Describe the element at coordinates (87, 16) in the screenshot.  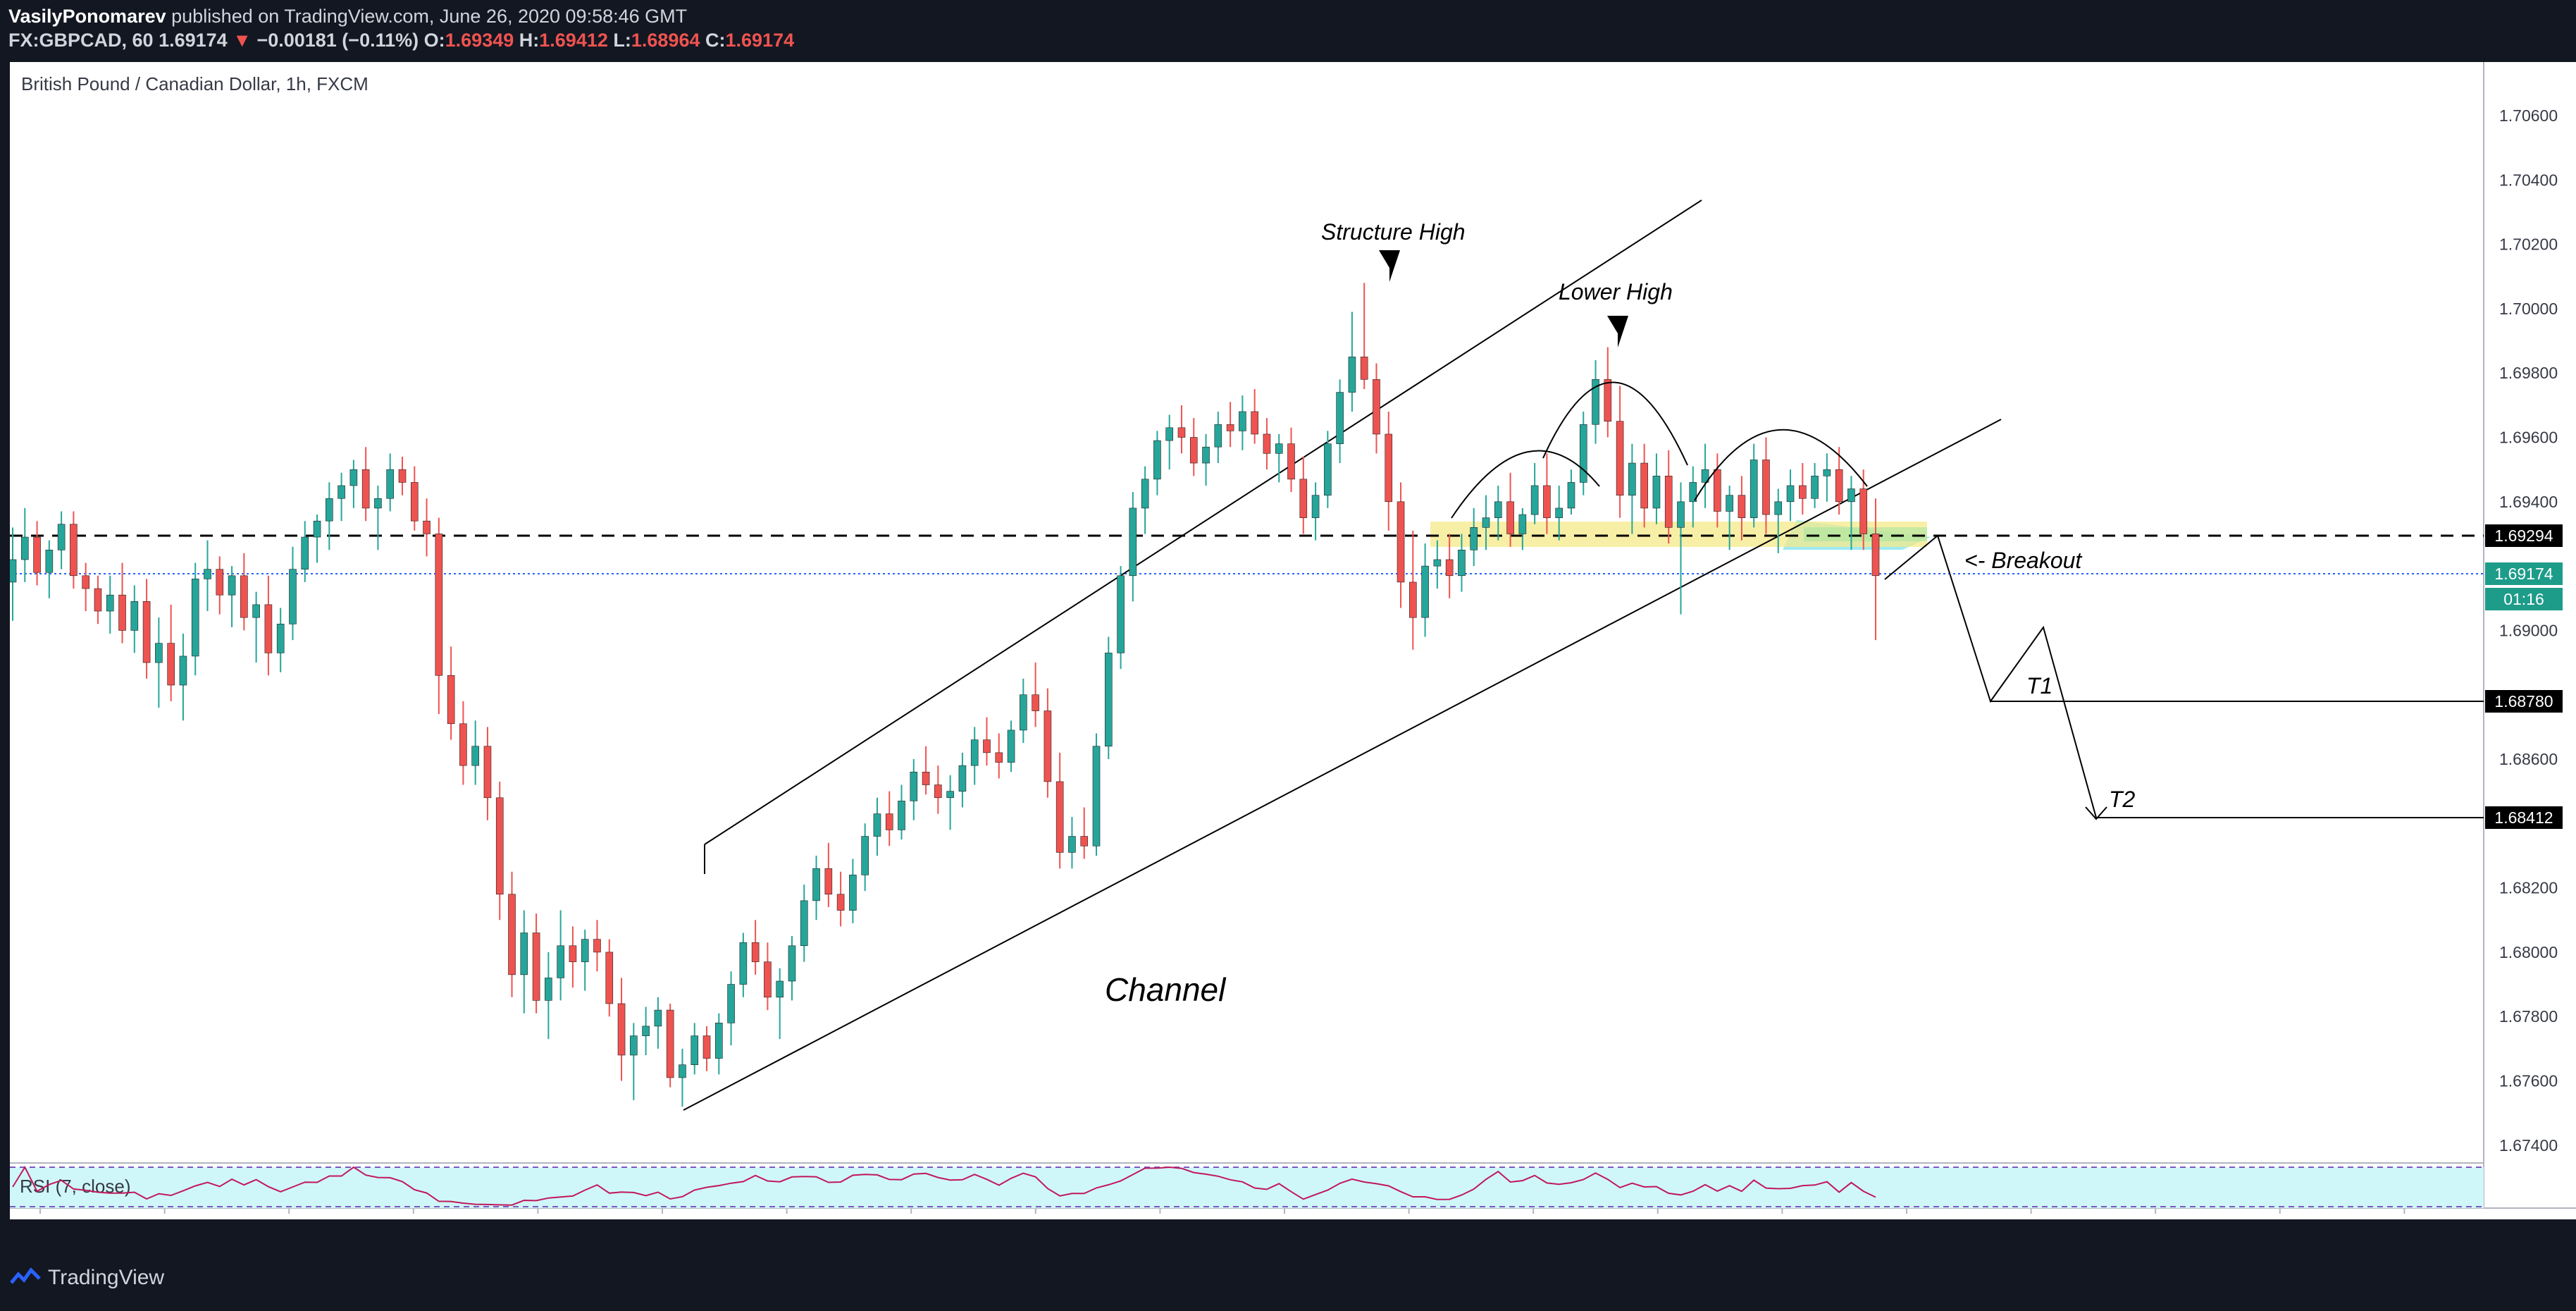
I see `author-name: VasilyPonomarev` at that location.